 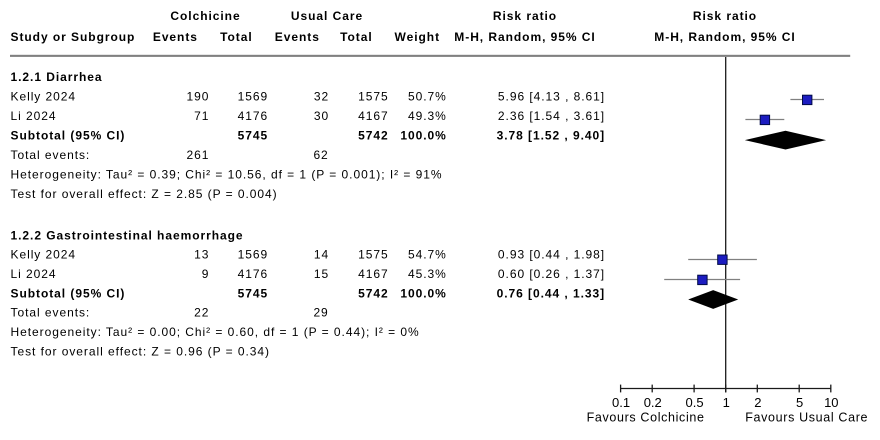 What do you see at coordinates (201, 313) in the screenshot?
I see `svg-text: 22` at bounding box center [201, 313].